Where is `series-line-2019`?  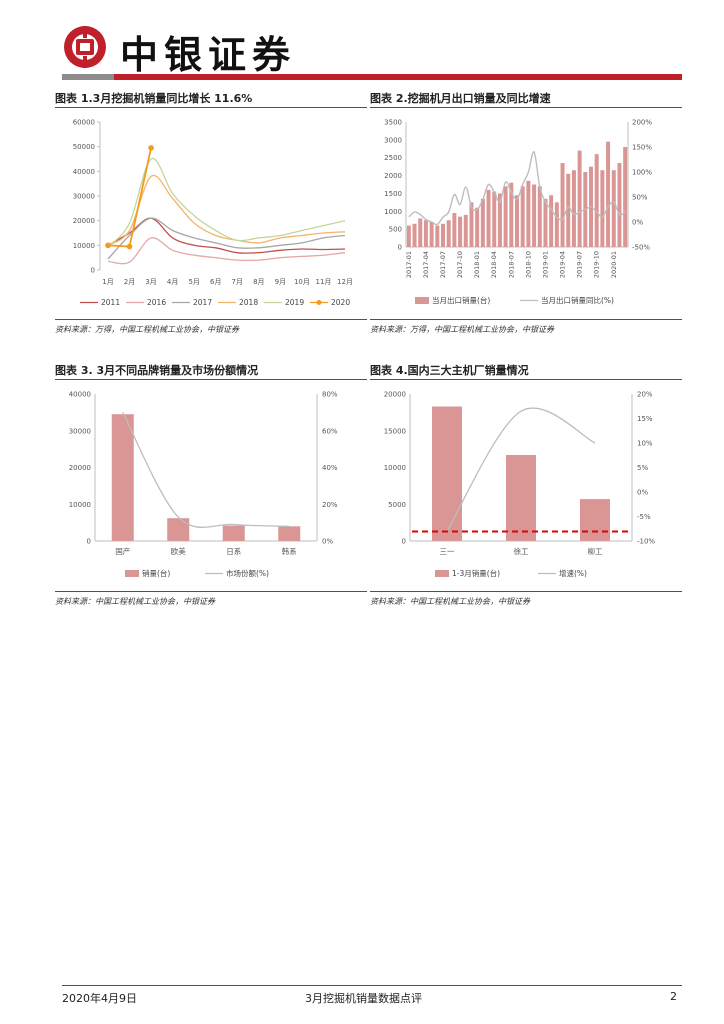 series-line-2019 is located at coordinates (226, 203).